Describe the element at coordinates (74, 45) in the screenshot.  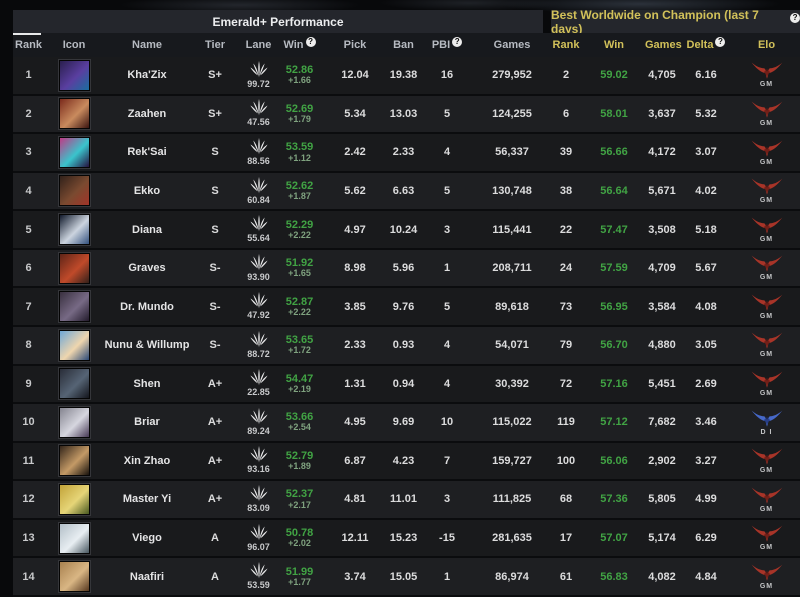
I see `column-header-icon: Icon` at that location.